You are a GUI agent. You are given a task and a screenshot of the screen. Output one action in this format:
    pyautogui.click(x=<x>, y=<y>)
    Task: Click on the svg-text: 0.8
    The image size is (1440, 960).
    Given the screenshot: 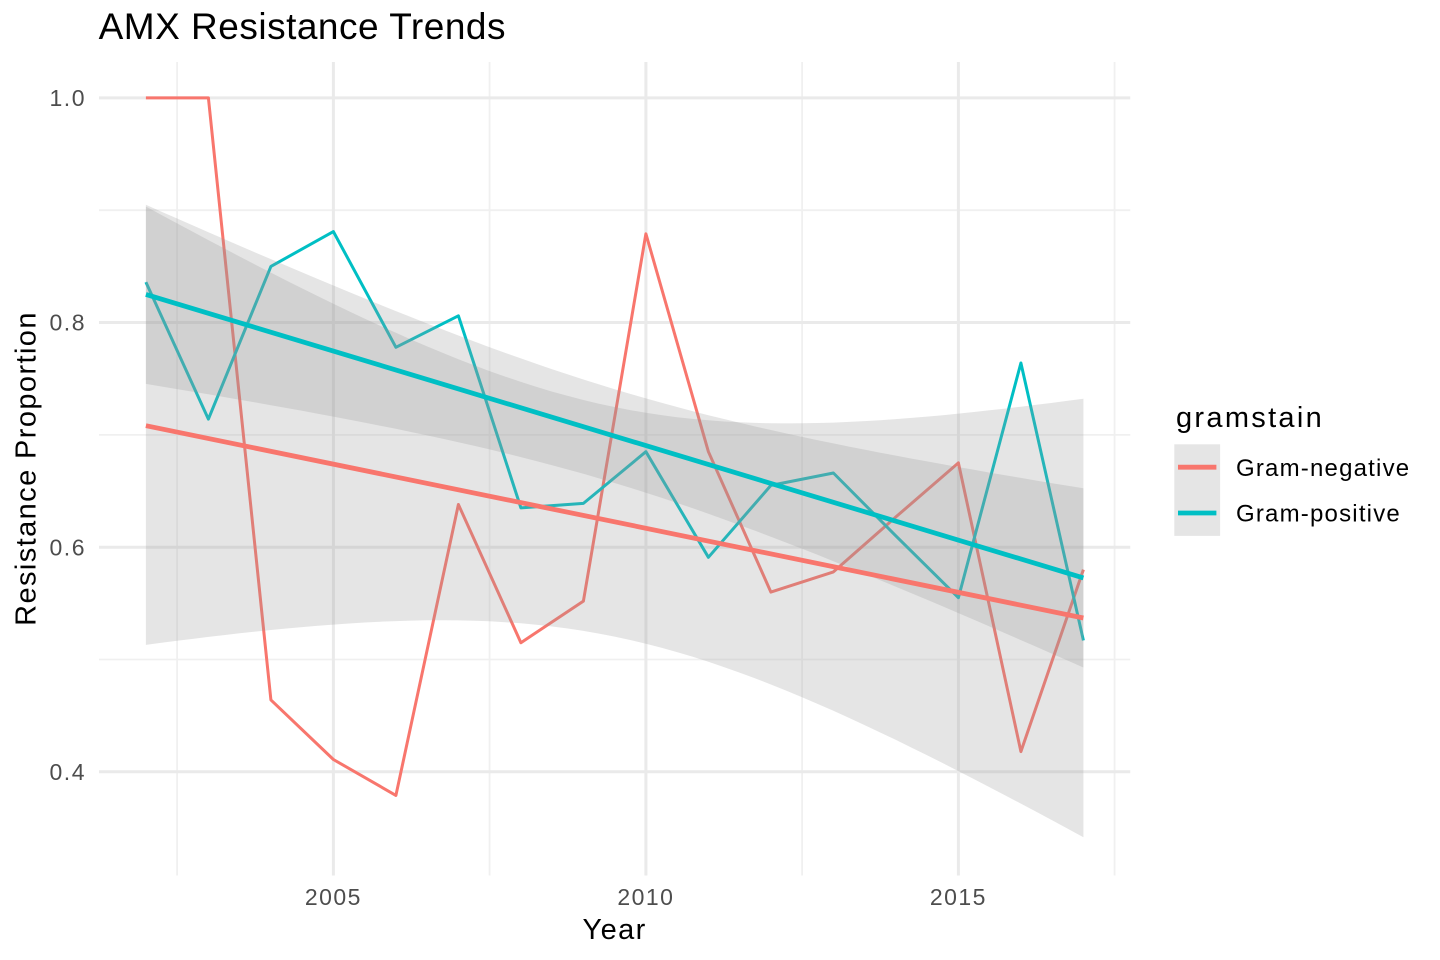 What is the action you would take?
    pyautogui.click(x=68, y=323)
    